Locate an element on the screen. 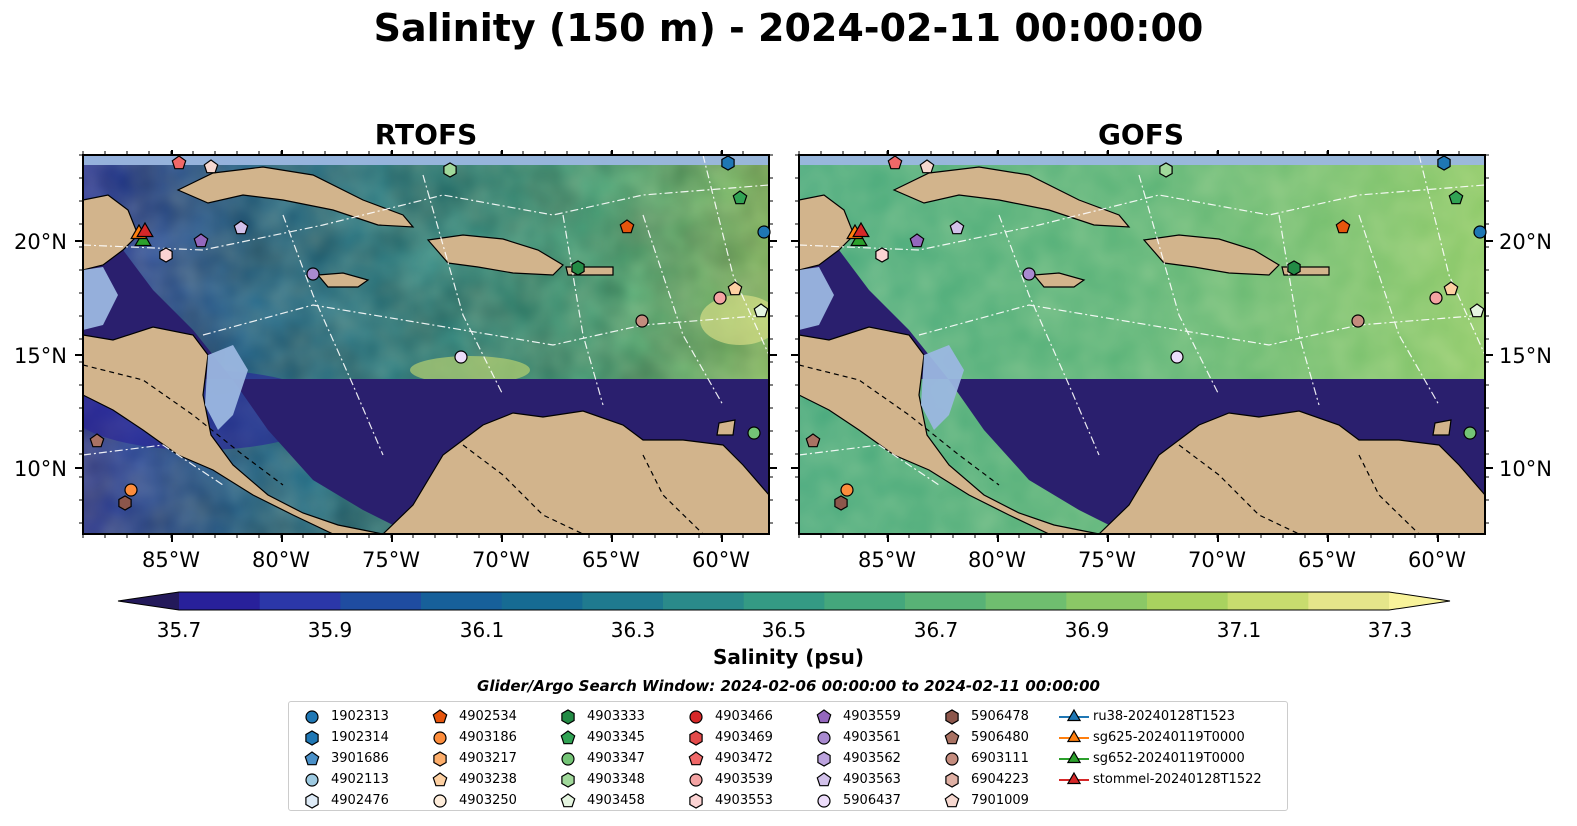 The image size is (1577, 826). lat-tick-l-20: 20°N is located at coordinates (40, 242).